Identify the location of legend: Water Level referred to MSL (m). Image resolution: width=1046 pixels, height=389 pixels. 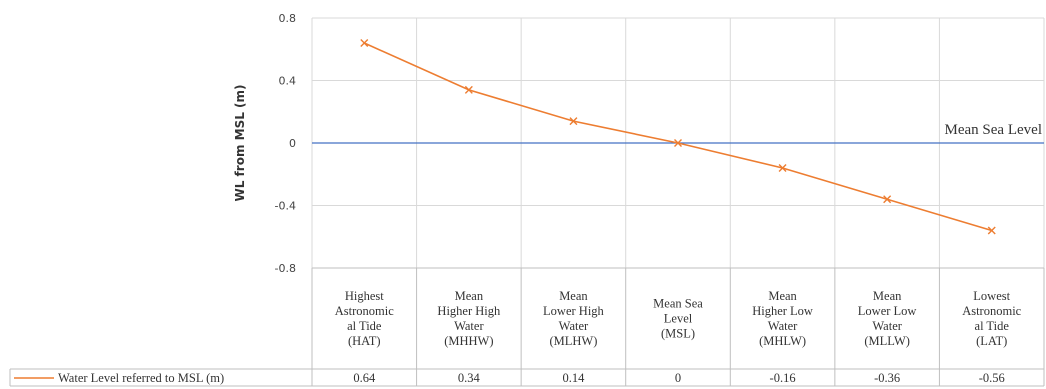
(119, 378).